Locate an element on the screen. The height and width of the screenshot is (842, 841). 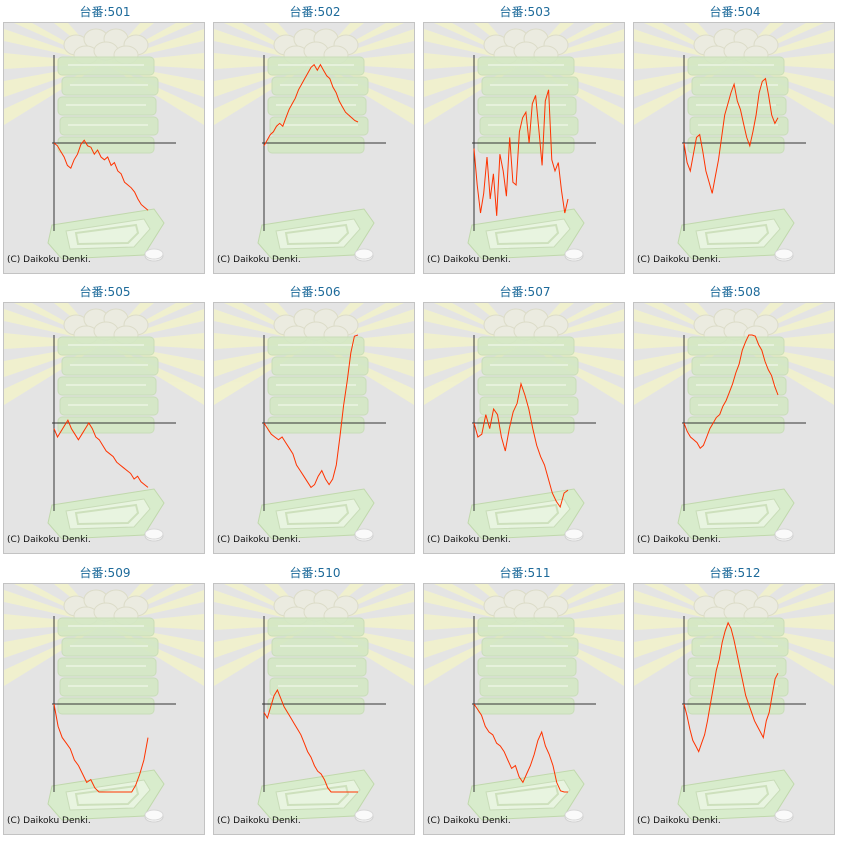
machine-cell: 台番:505 (C) Daikoku Denki. is located at coordinates (105, 420).